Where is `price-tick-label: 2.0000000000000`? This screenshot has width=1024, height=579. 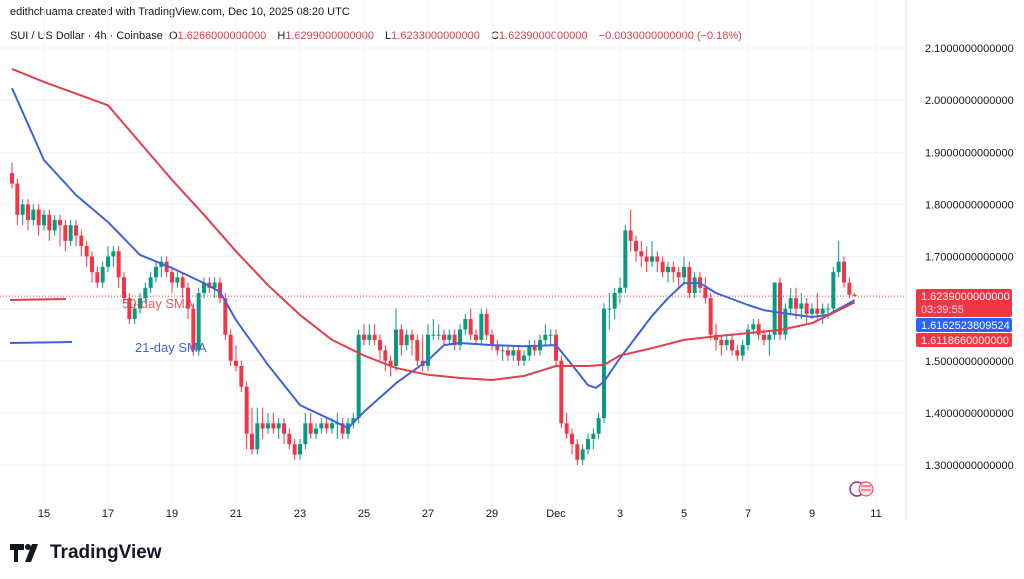 price-tick-label: 2.0000000000000 is located at coordinates (969, 101).